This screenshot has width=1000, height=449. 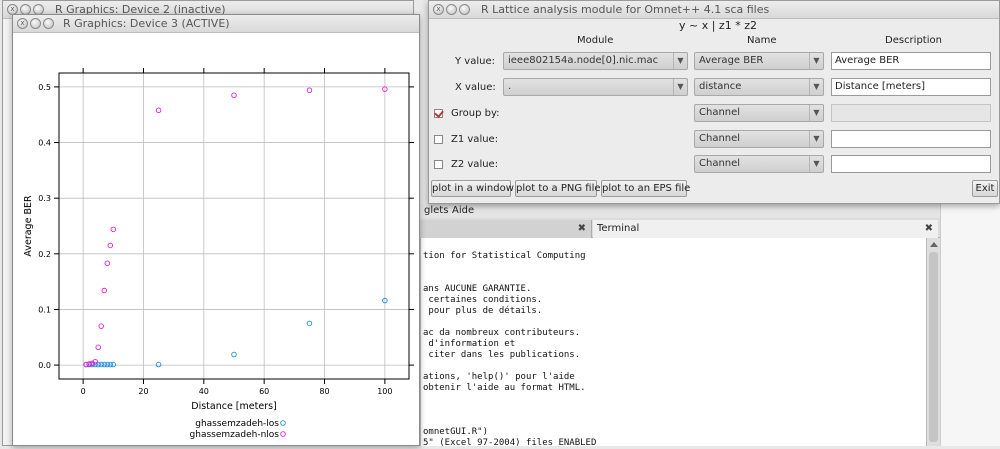 What do you see at coordinates (720, 163) in the screenshot?
I see `z2-name-value: Channel` at bounding box center [720, 163].